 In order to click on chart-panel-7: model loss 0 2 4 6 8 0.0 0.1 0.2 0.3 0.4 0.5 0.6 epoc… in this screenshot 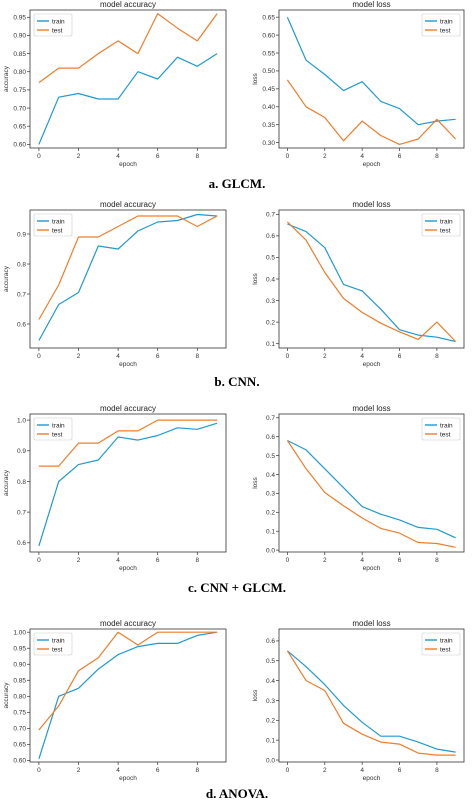, I will do `click(355, 700)`.